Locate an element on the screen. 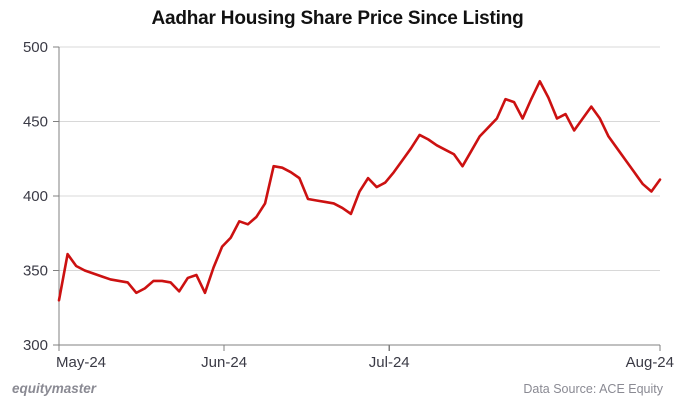 The height and width of the screenshot is (410, 675). x-tick-label: Jun-24 is located at coordinates (224, 362).